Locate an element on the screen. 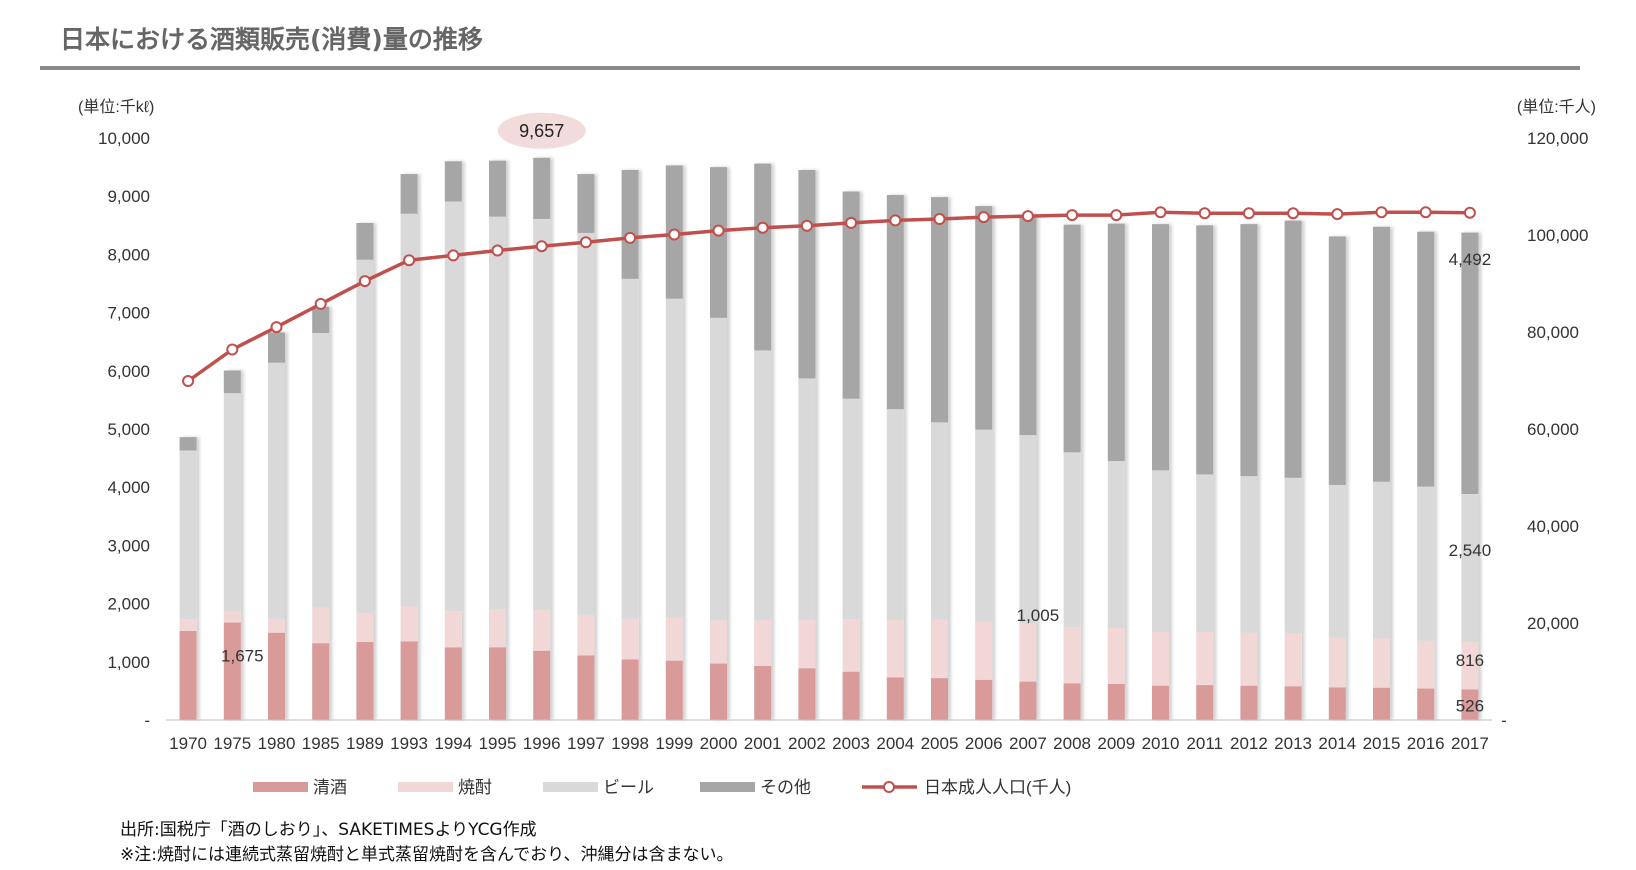  legend-item: ビール is located at coordinates (598, 787).